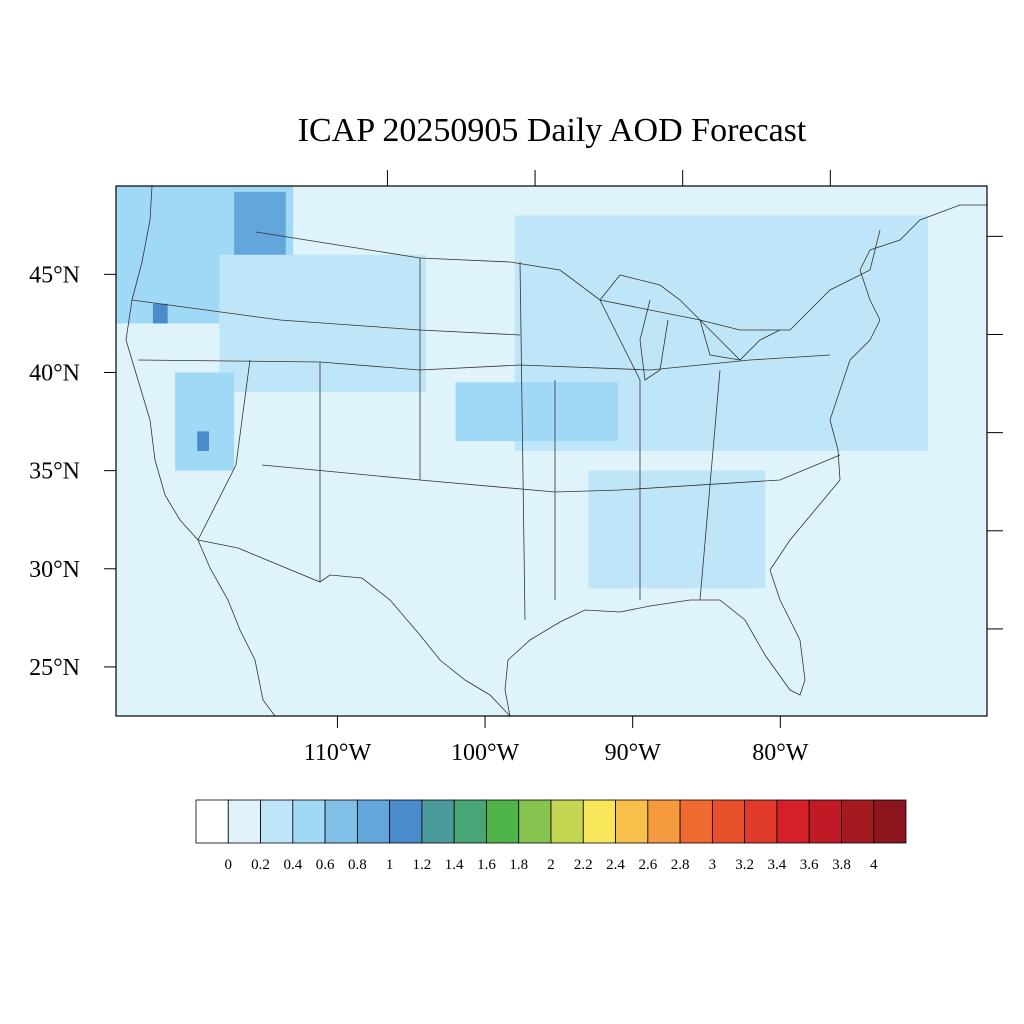 The width and height of the screenshot is (1024, 1024). Describe the element at coordinates (338, 753) in the screenshot. I see `x-tick-label-0: 110°W` at that location.